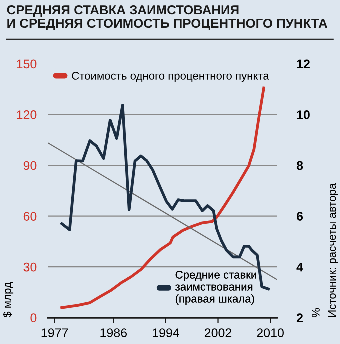 This screenshot has height=344, width=340. Describe the element at coordinates (270, 333) in the screenshot. I see `x-tick-label: 2010` at that location.